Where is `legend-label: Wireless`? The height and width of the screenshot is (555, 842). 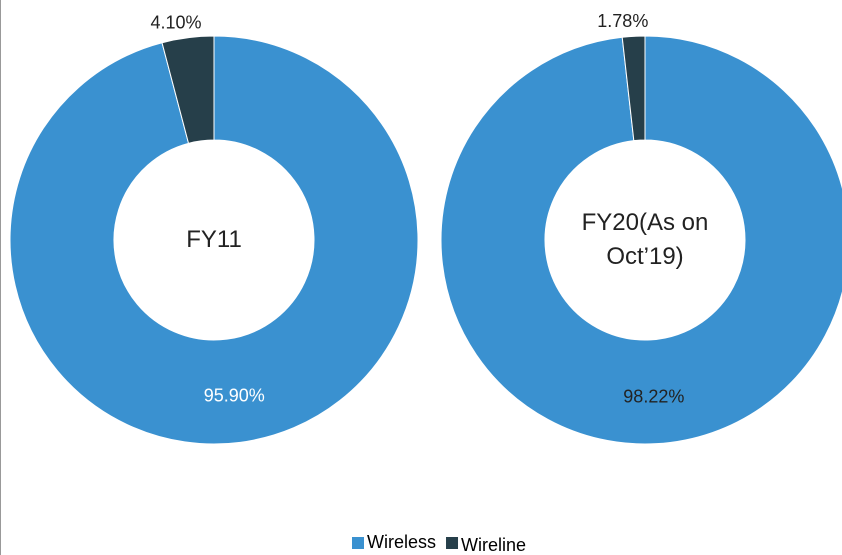
legend-label: Wireless is located at coordinates (401, 542).